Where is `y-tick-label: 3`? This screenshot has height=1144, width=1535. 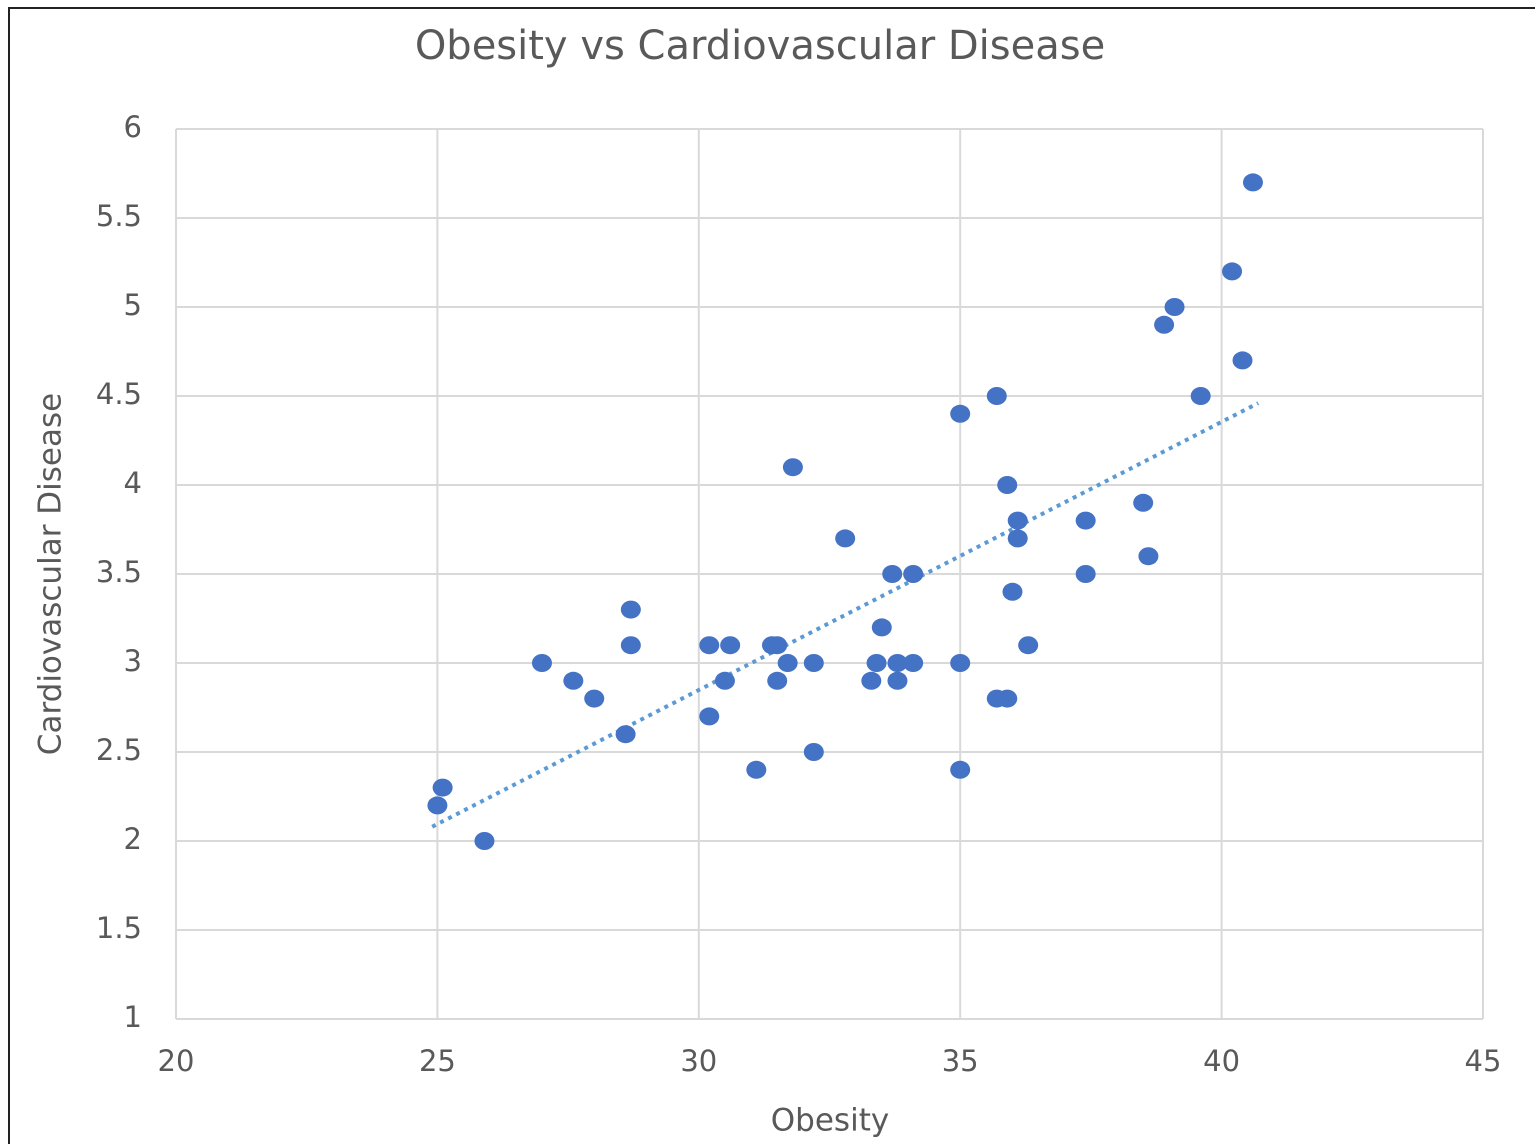
y-tick-label: 3 is located at coordinates (133, 661).